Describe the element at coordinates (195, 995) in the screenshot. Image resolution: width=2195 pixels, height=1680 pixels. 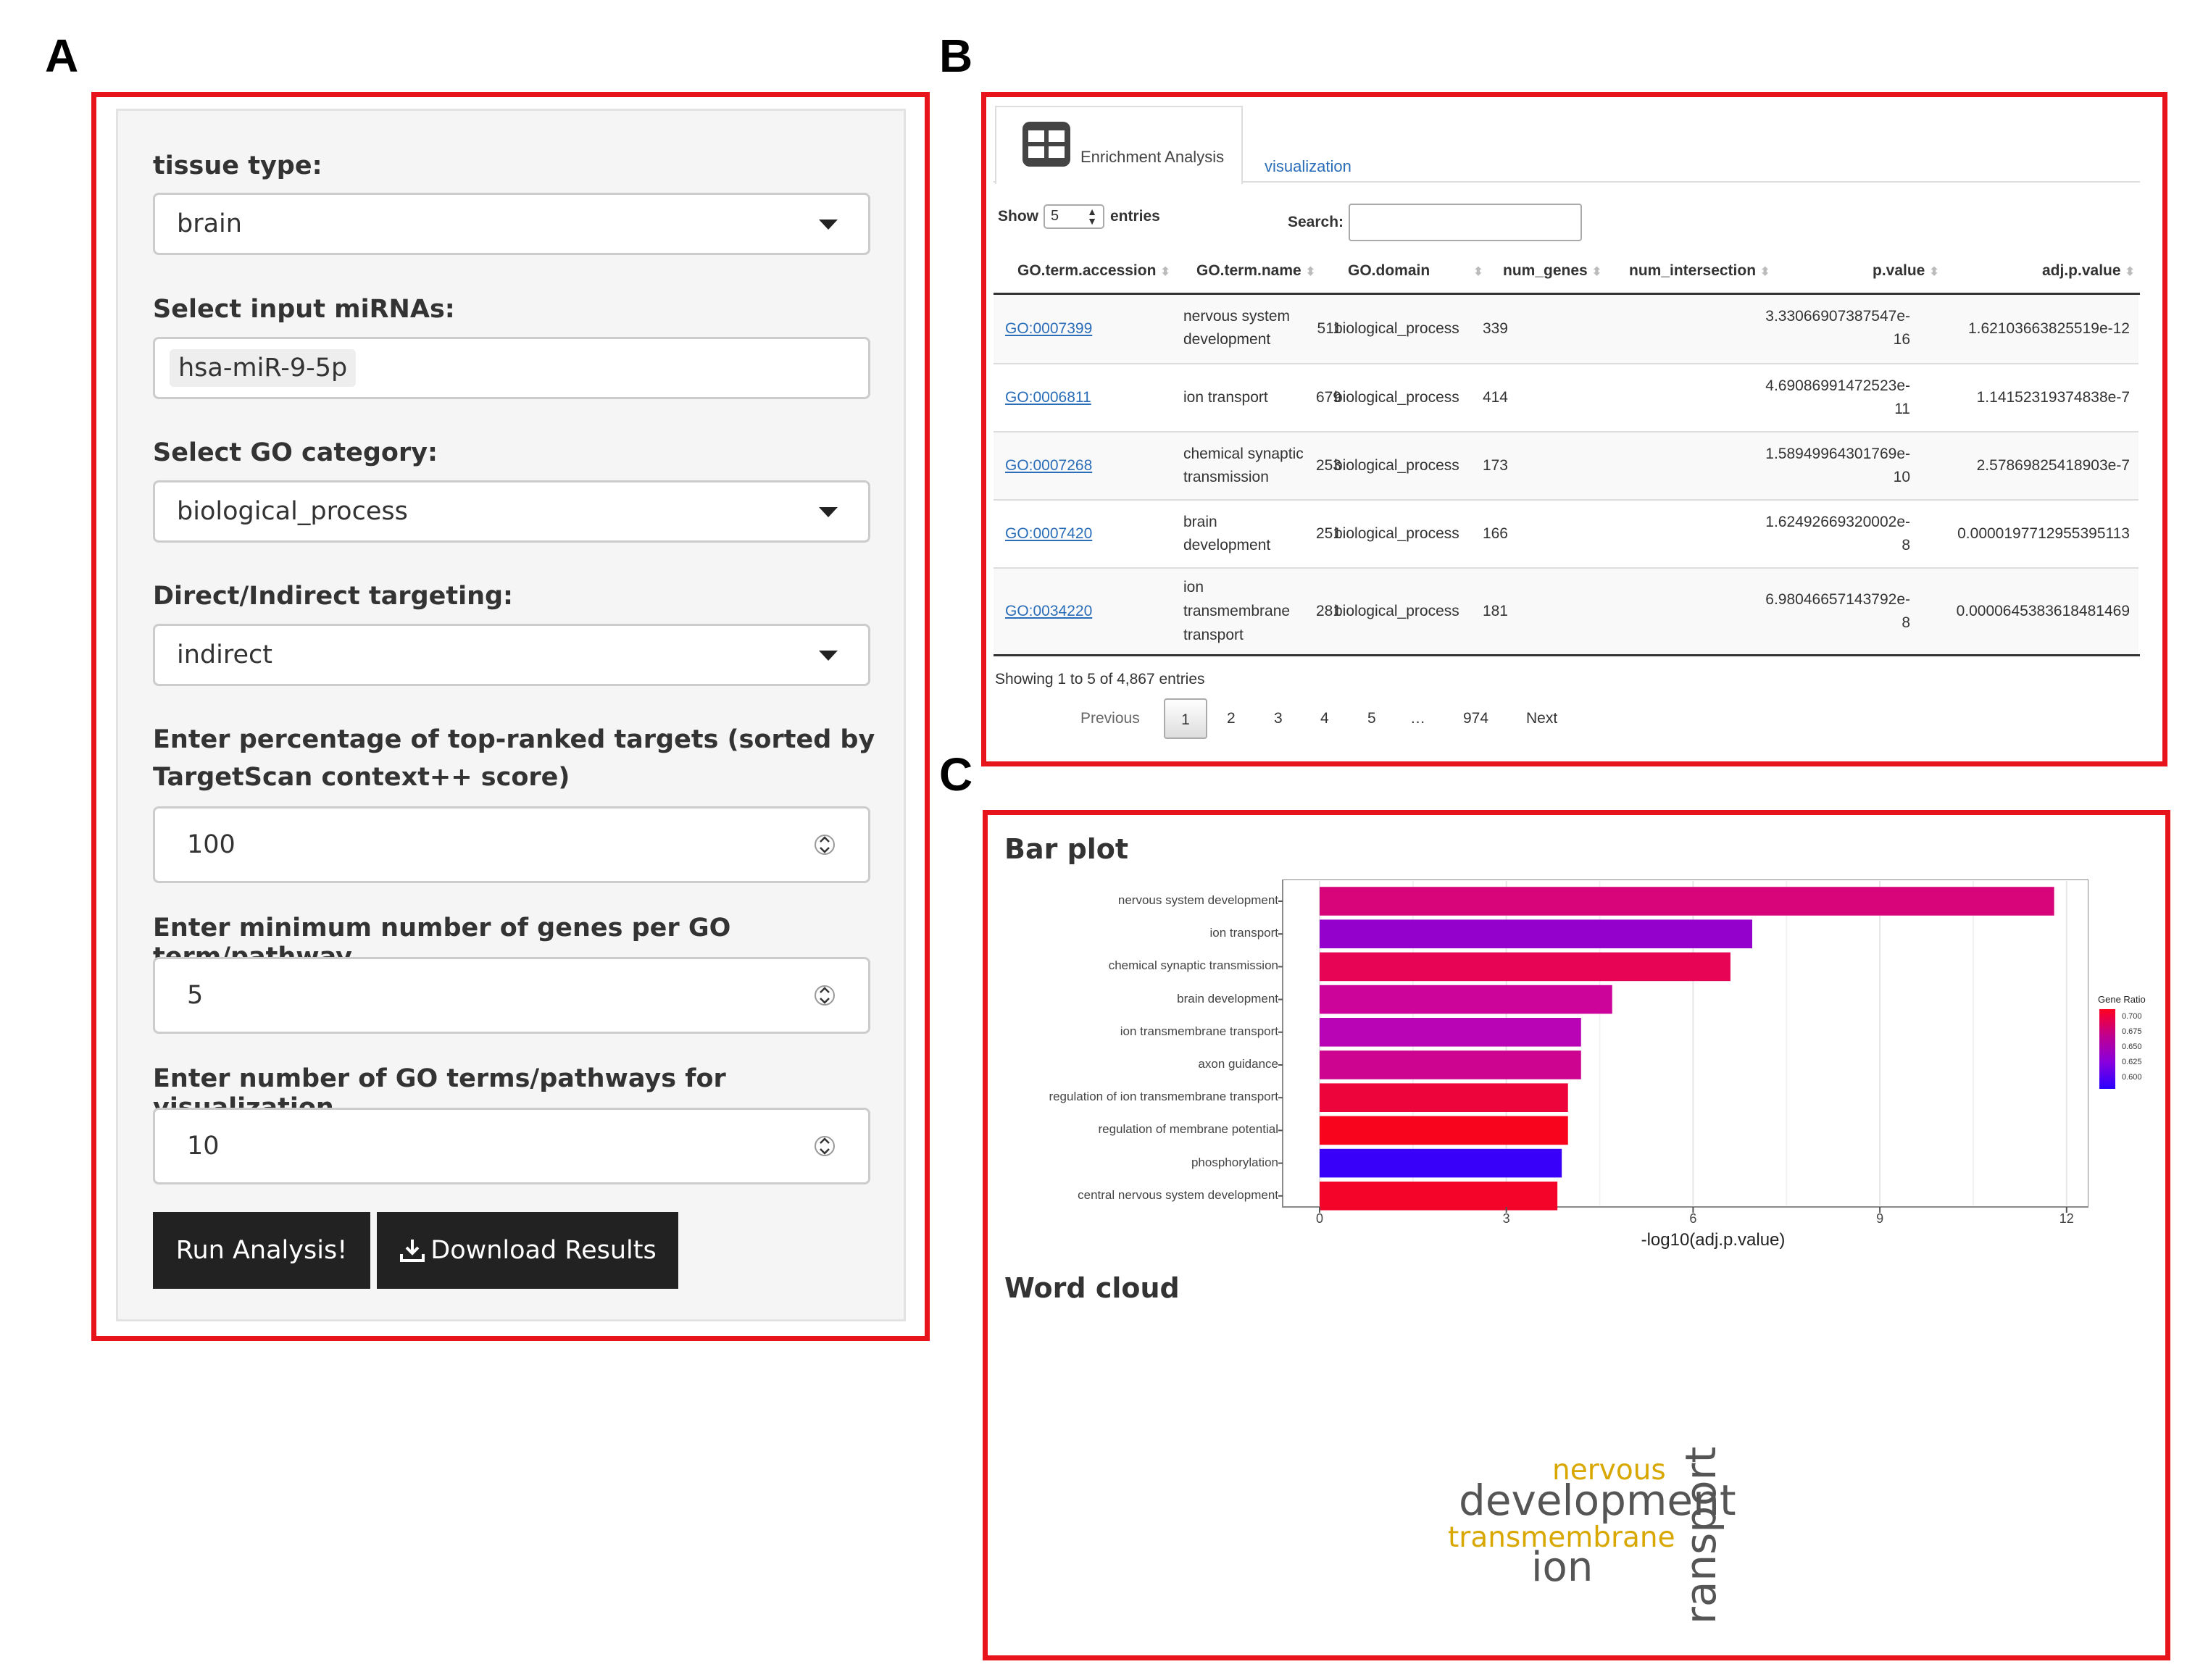
I see `min-genes-value: 5` at that location.